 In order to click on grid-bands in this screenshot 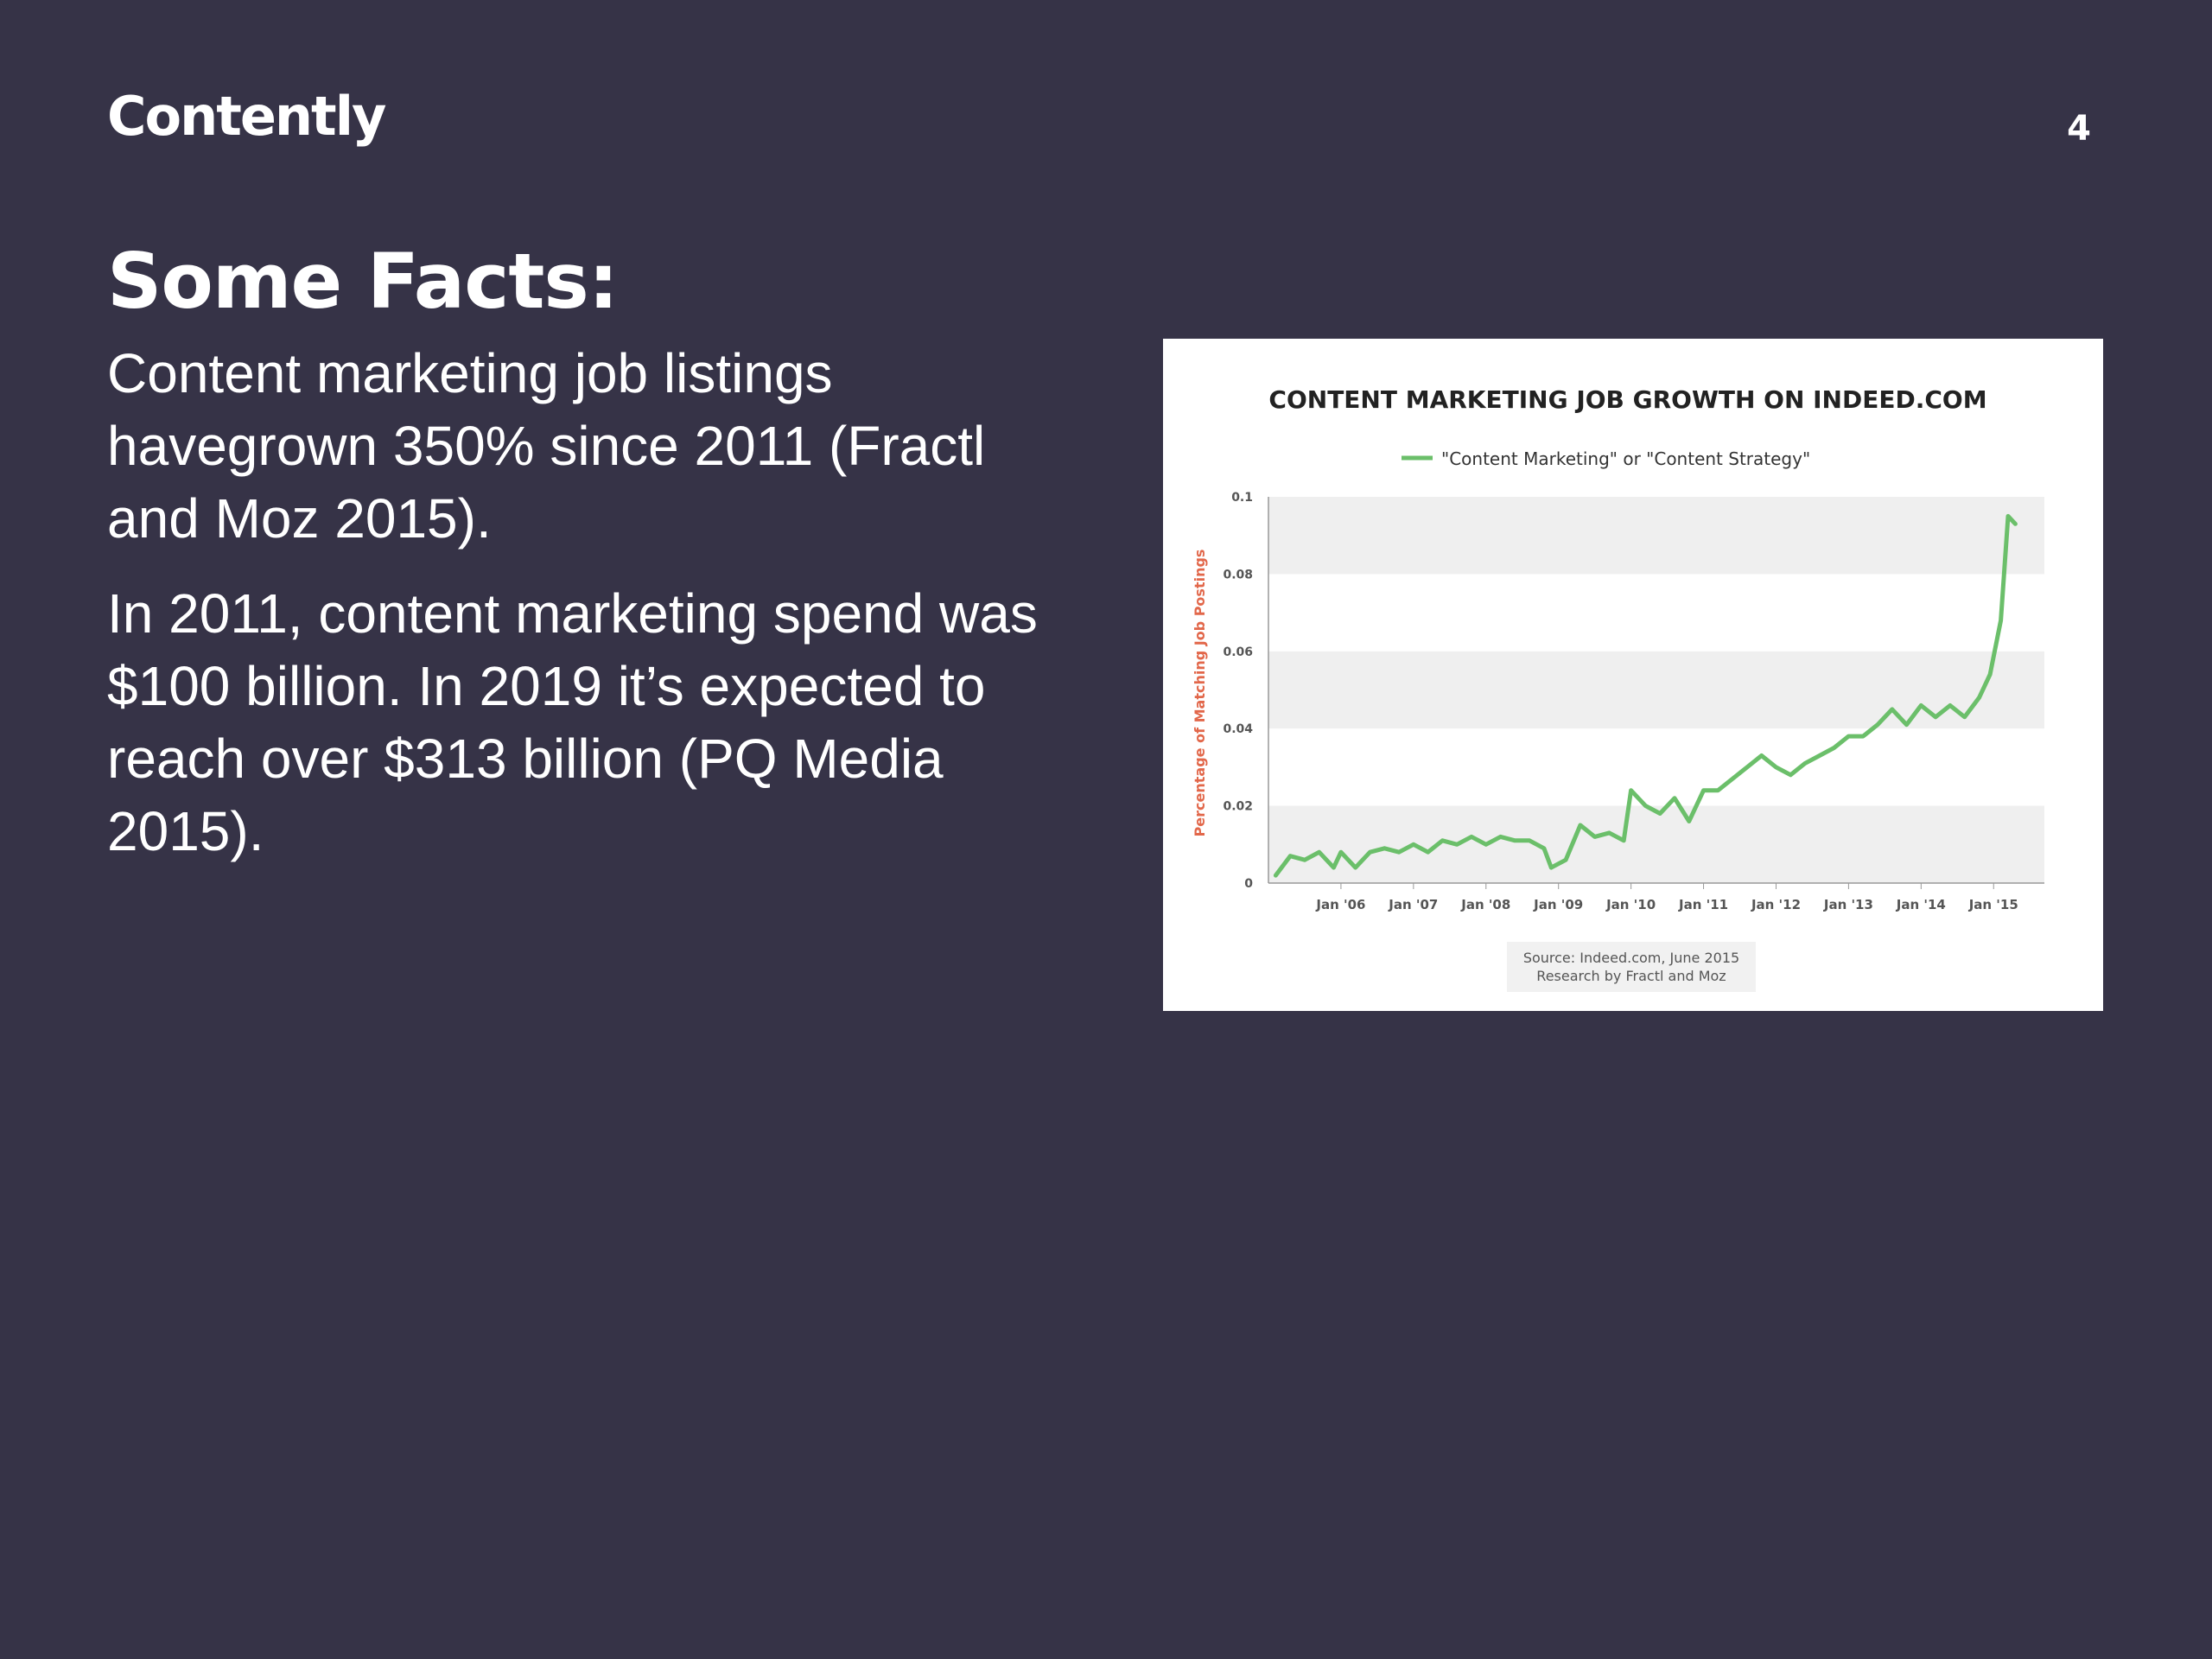, I will do `click(1656, 690)`.